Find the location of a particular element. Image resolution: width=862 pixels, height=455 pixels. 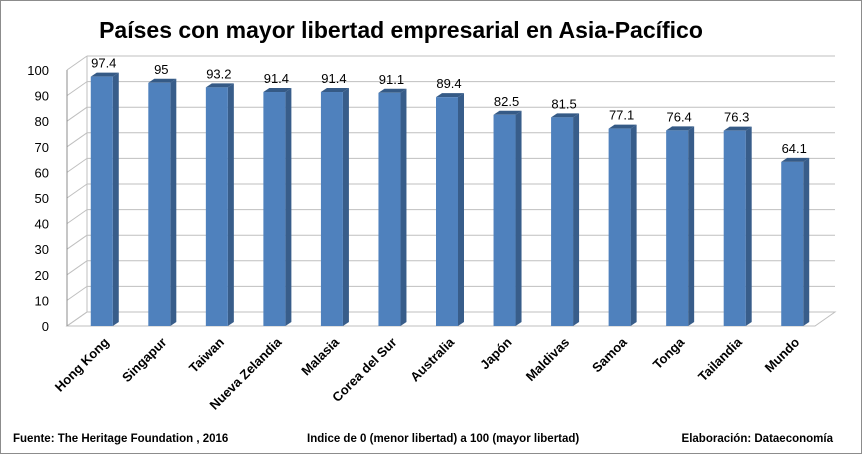

category-label: Australia is located at coordinates (432, 359).